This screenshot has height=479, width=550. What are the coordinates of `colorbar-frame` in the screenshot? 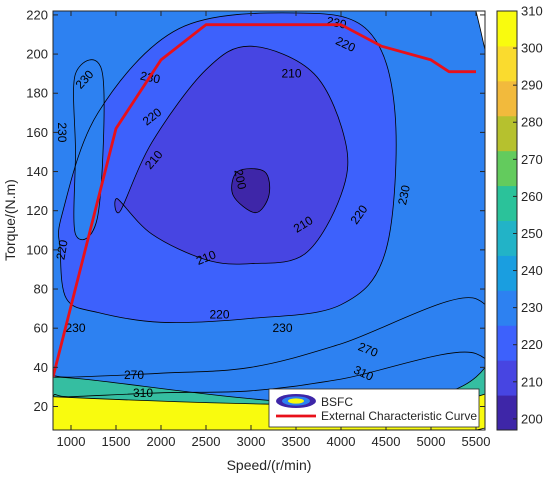 It's located at (507, 220).